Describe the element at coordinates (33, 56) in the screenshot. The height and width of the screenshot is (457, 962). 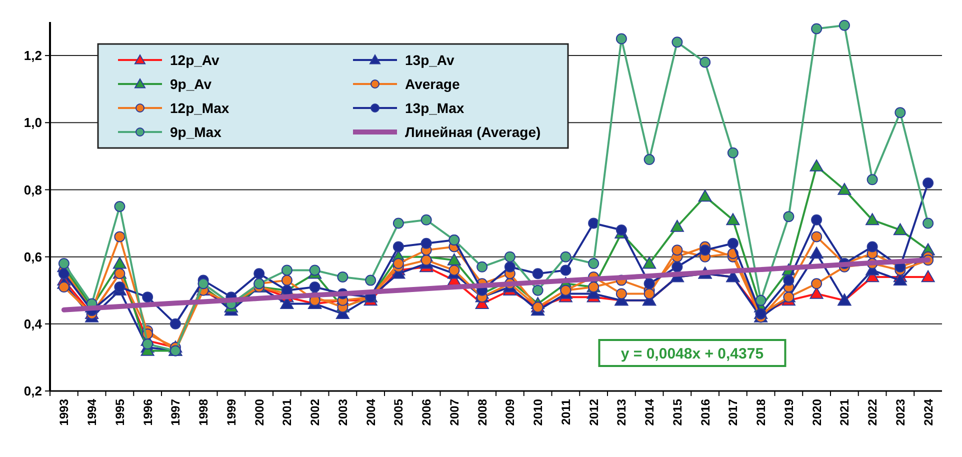
I see `y-tick-label: 1,2` at that location.